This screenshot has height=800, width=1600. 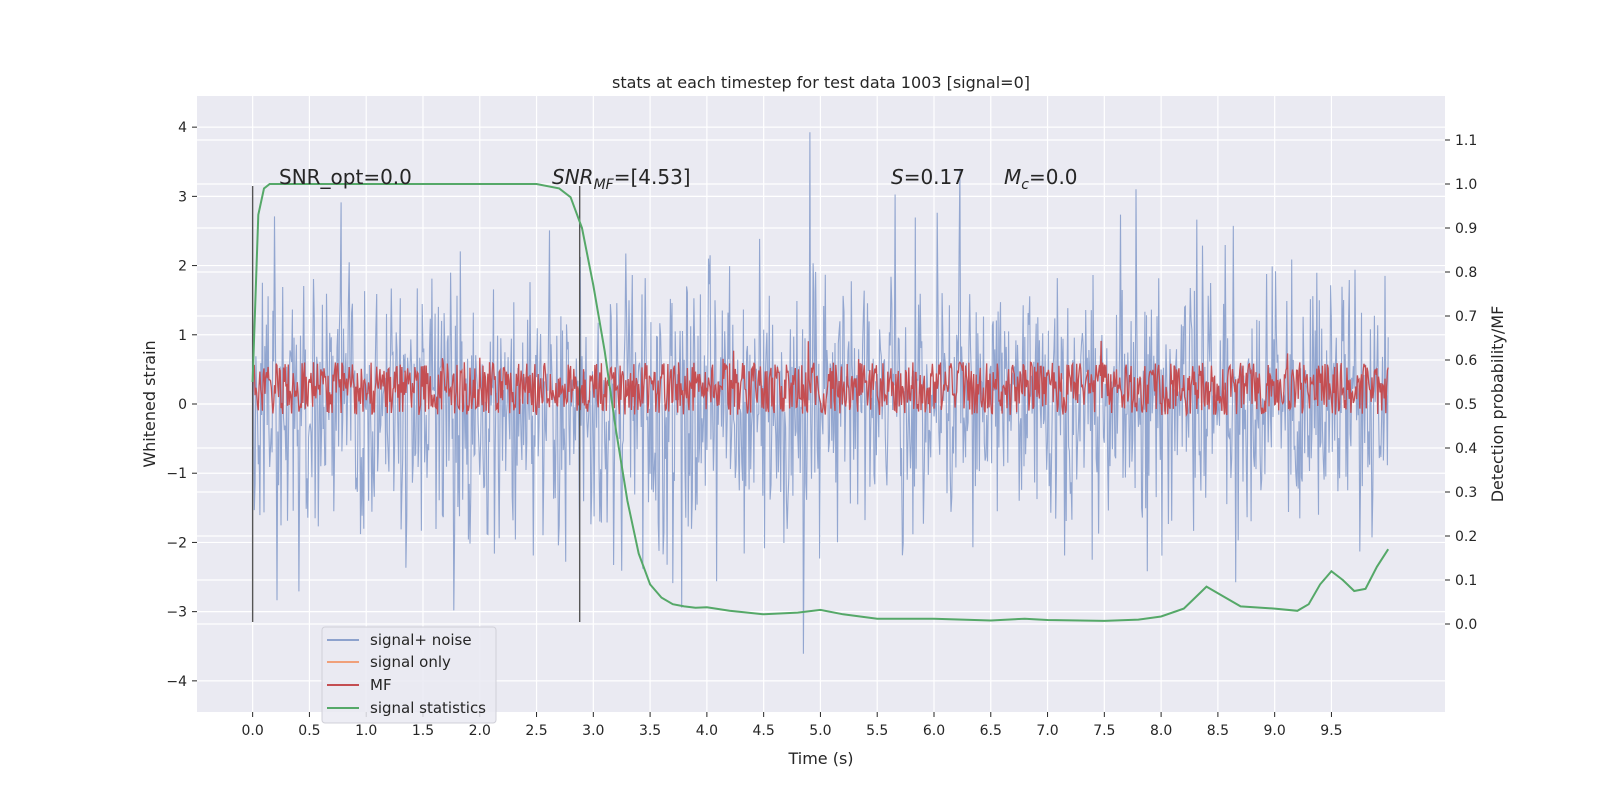 What do you see at coordinates (149, 403) in the screenshot?
I see `y-axis-label: Whitened strain` at bounding box center [149, 403].